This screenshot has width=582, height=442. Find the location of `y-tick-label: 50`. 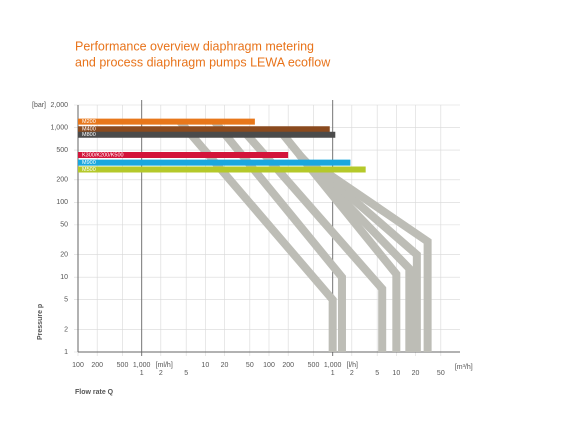

y-tick-label: 50 is located at coordinates (64, 225).